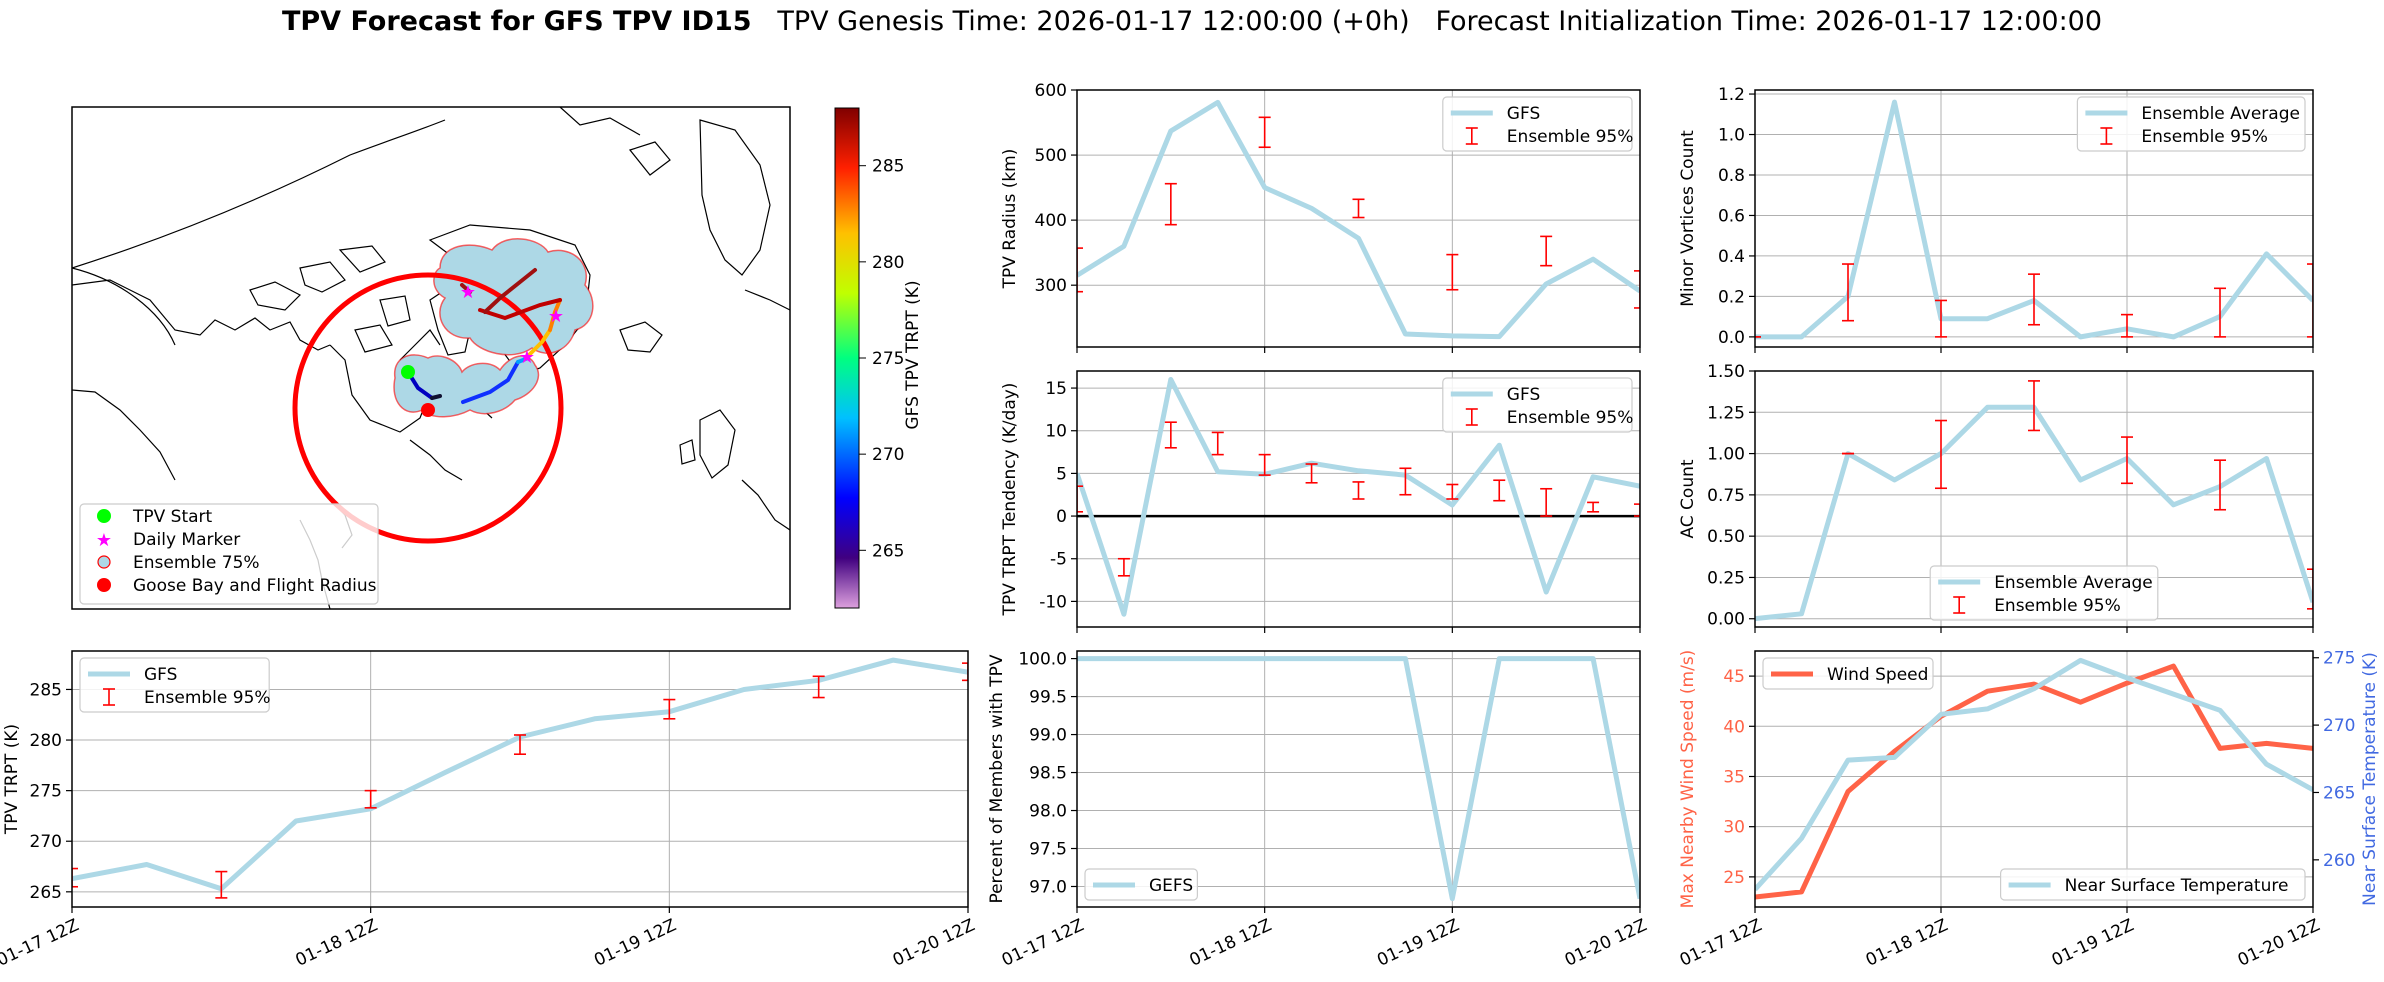 Image resolution: width=2384 pixels, height=982 pixels. Describe the element at coordinates (104, 585) in the screenshot. I see `legend-marker-goosebay` at that location.